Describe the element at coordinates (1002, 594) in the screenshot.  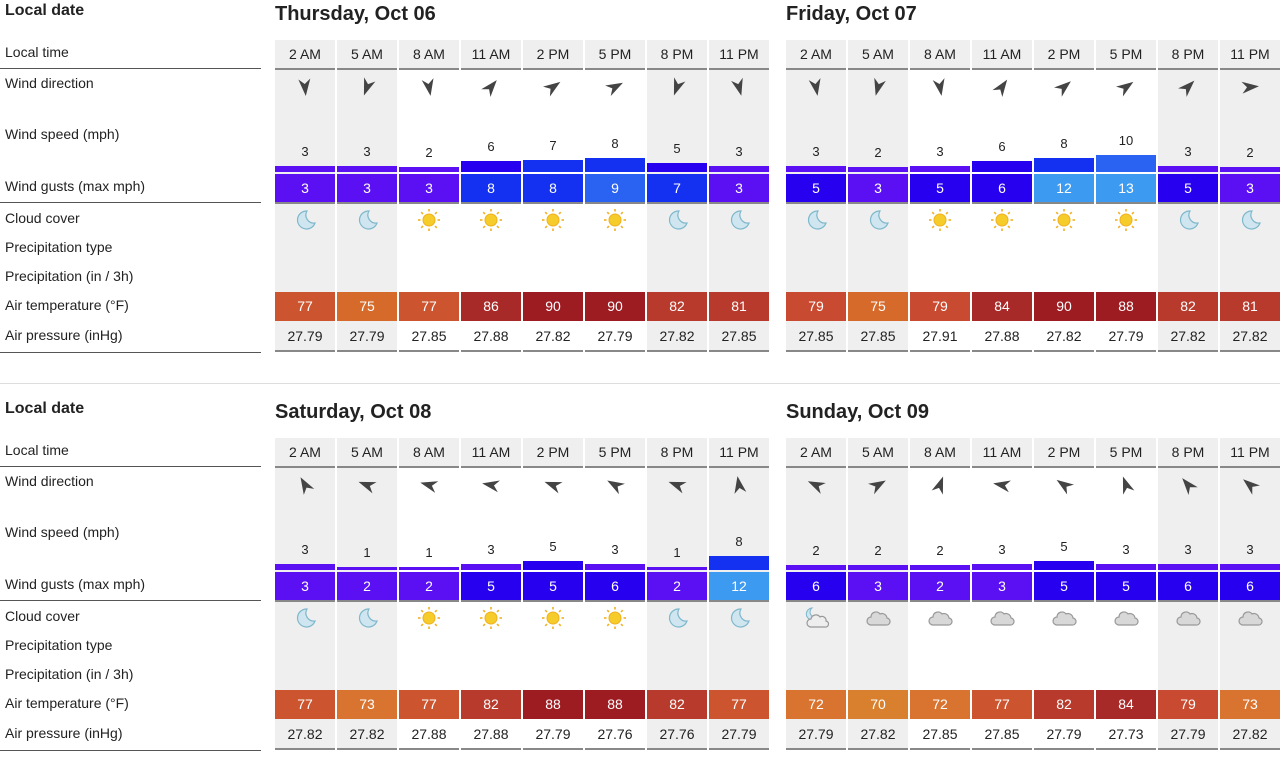
I see `hour-column: 11 AM 3 3 77 27.85` at that location.